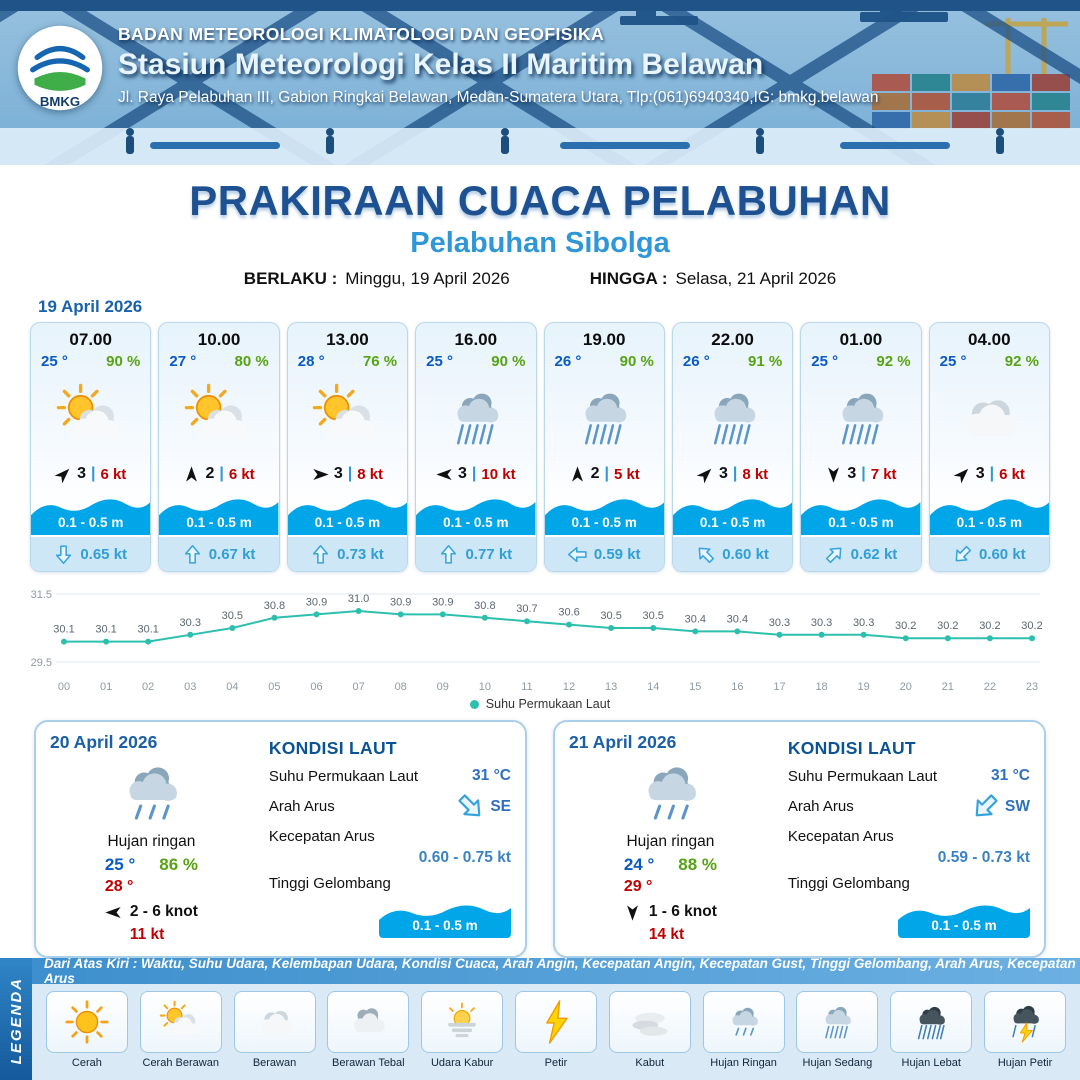 The width and height of the screenshot is (1080, 1080). Describe the element at coordinates (360, 554) in the screenshot. I see `current-speed: 0.73 kt` at that location.